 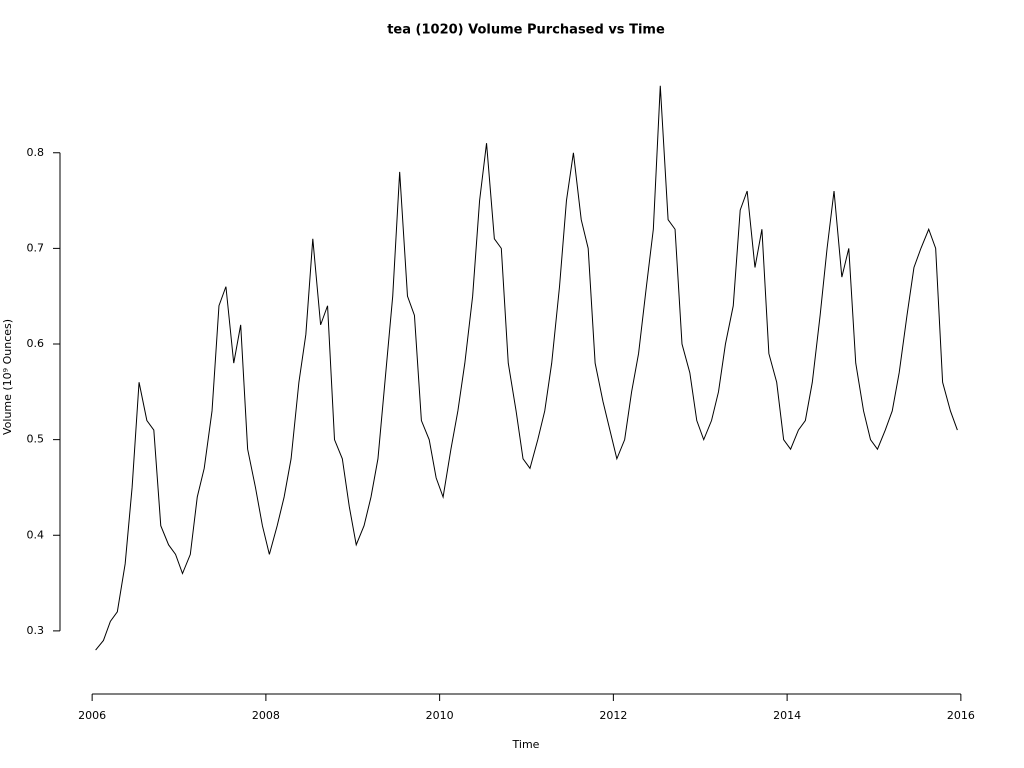 I want to click on x-tick-label: 2014, so click(x=787, y=715).